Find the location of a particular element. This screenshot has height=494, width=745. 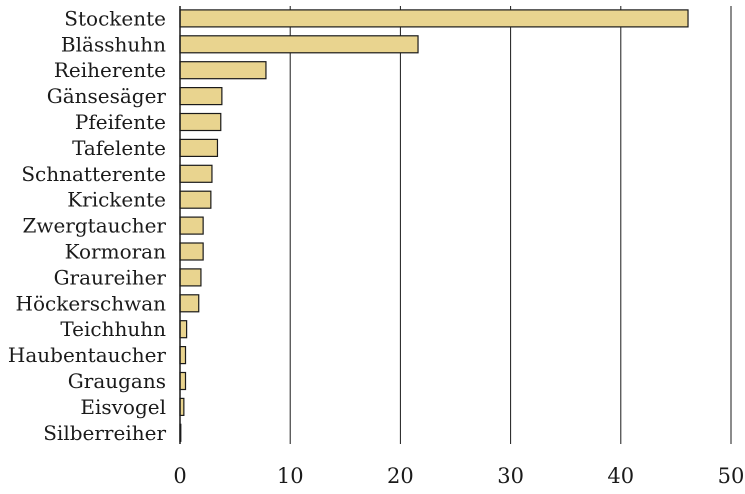

x-tick-label-40: 40 is located at coordinates (620, 476).